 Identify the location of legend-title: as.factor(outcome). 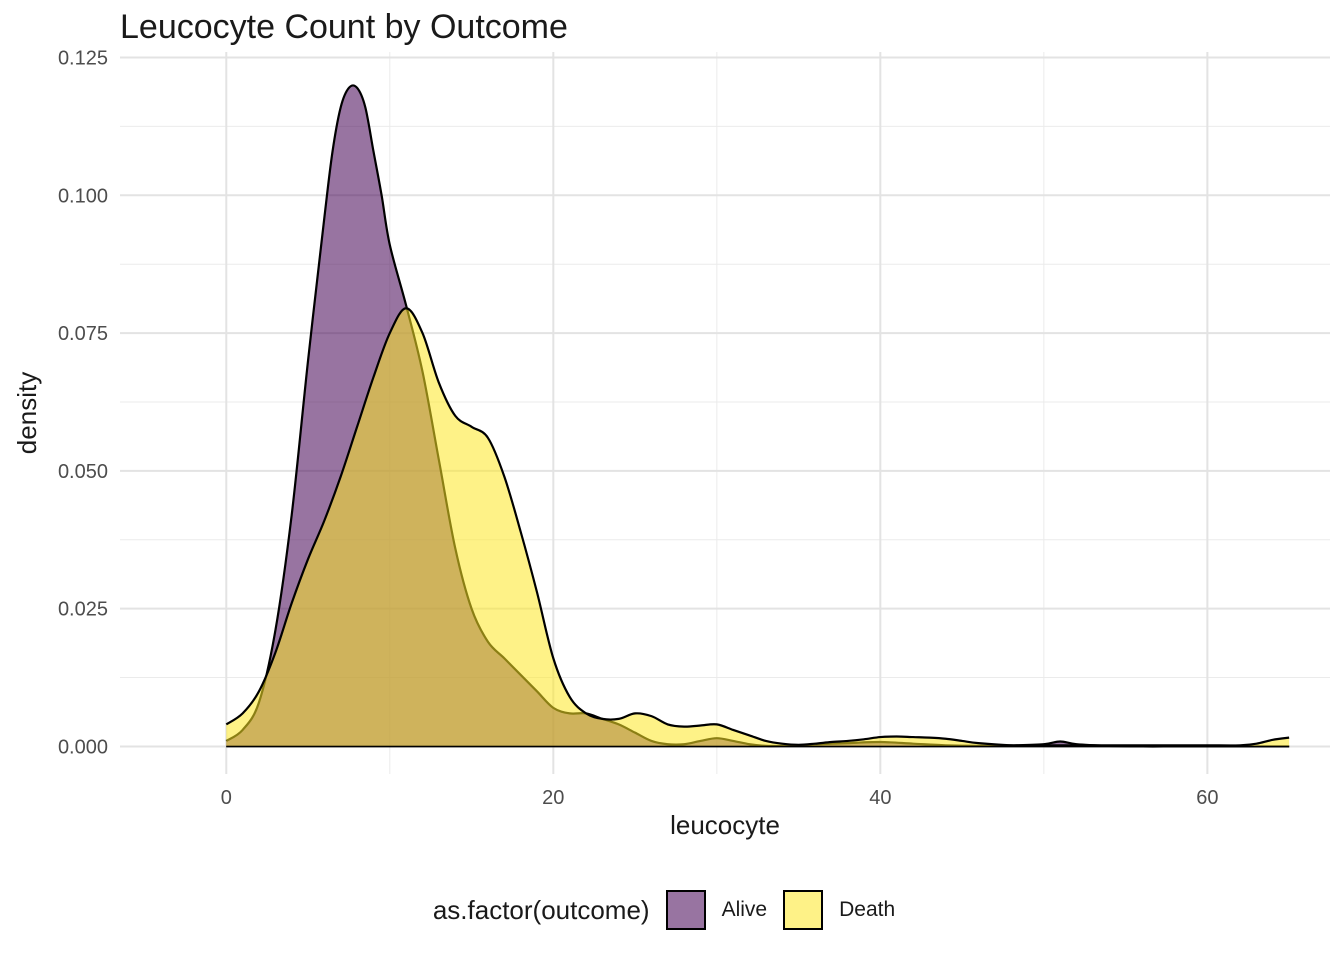
(541, 909).